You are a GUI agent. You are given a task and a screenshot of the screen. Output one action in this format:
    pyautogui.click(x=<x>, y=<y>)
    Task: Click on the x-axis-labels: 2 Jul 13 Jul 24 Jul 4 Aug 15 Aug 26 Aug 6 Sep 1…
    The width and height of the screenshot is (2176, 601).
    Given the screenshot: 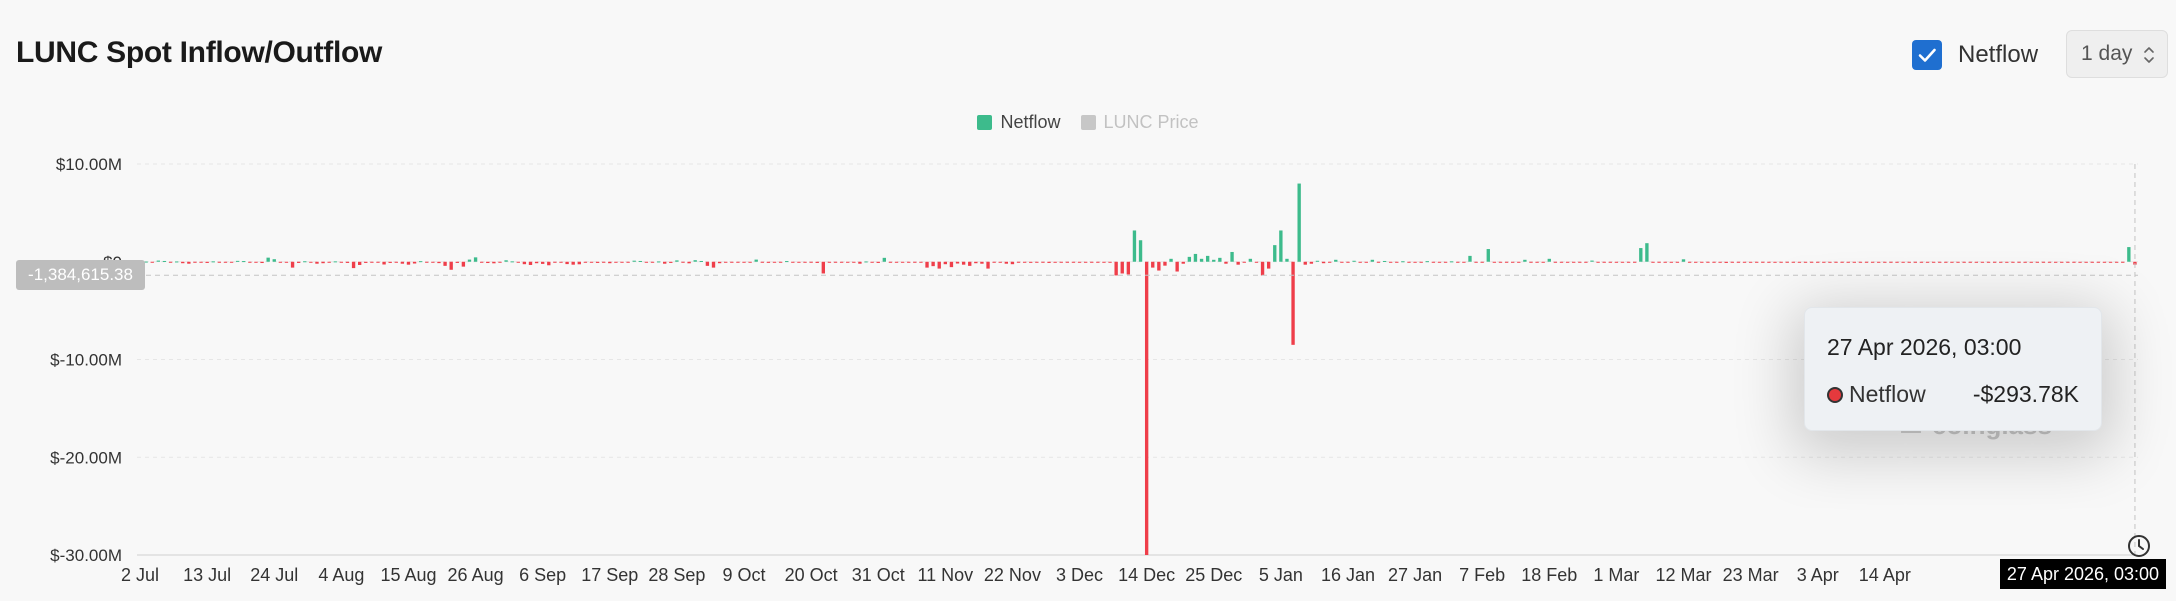 What is the action you would take?
    pyautogui.click(x=1016, y=575)
    